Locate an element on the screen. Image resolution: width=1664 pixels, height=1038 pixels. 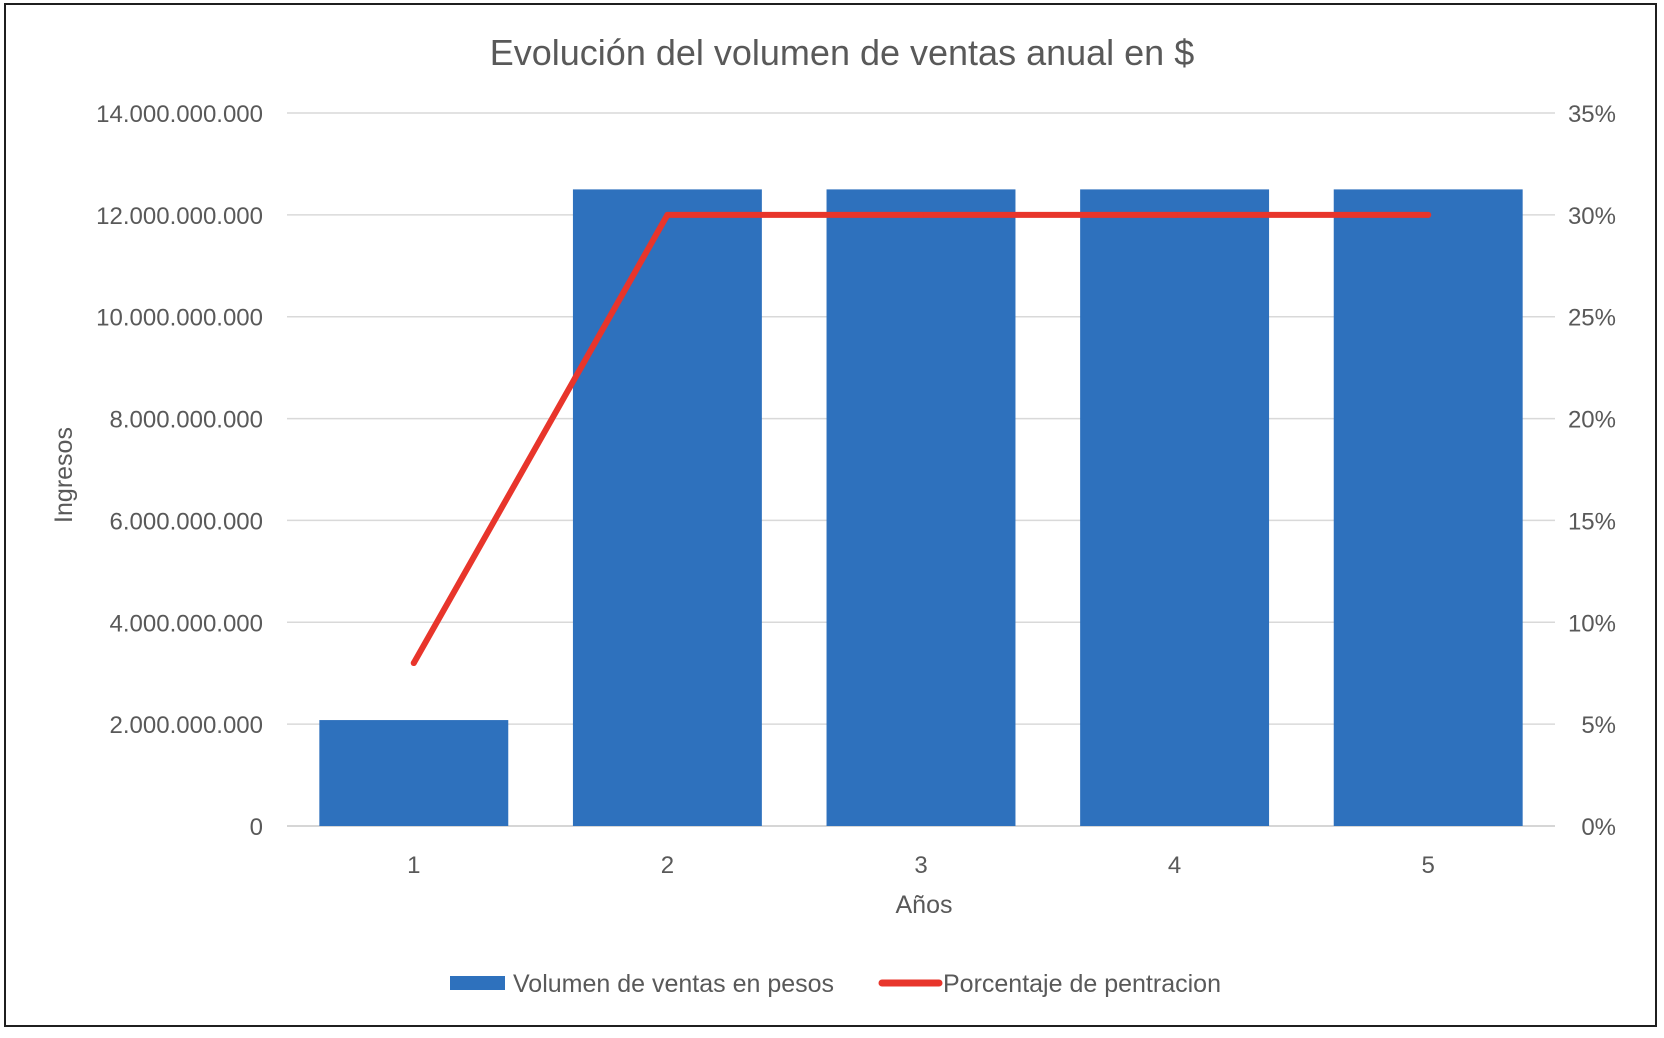
y2-tick-label: 10% is located at coordinates (1592, 623).